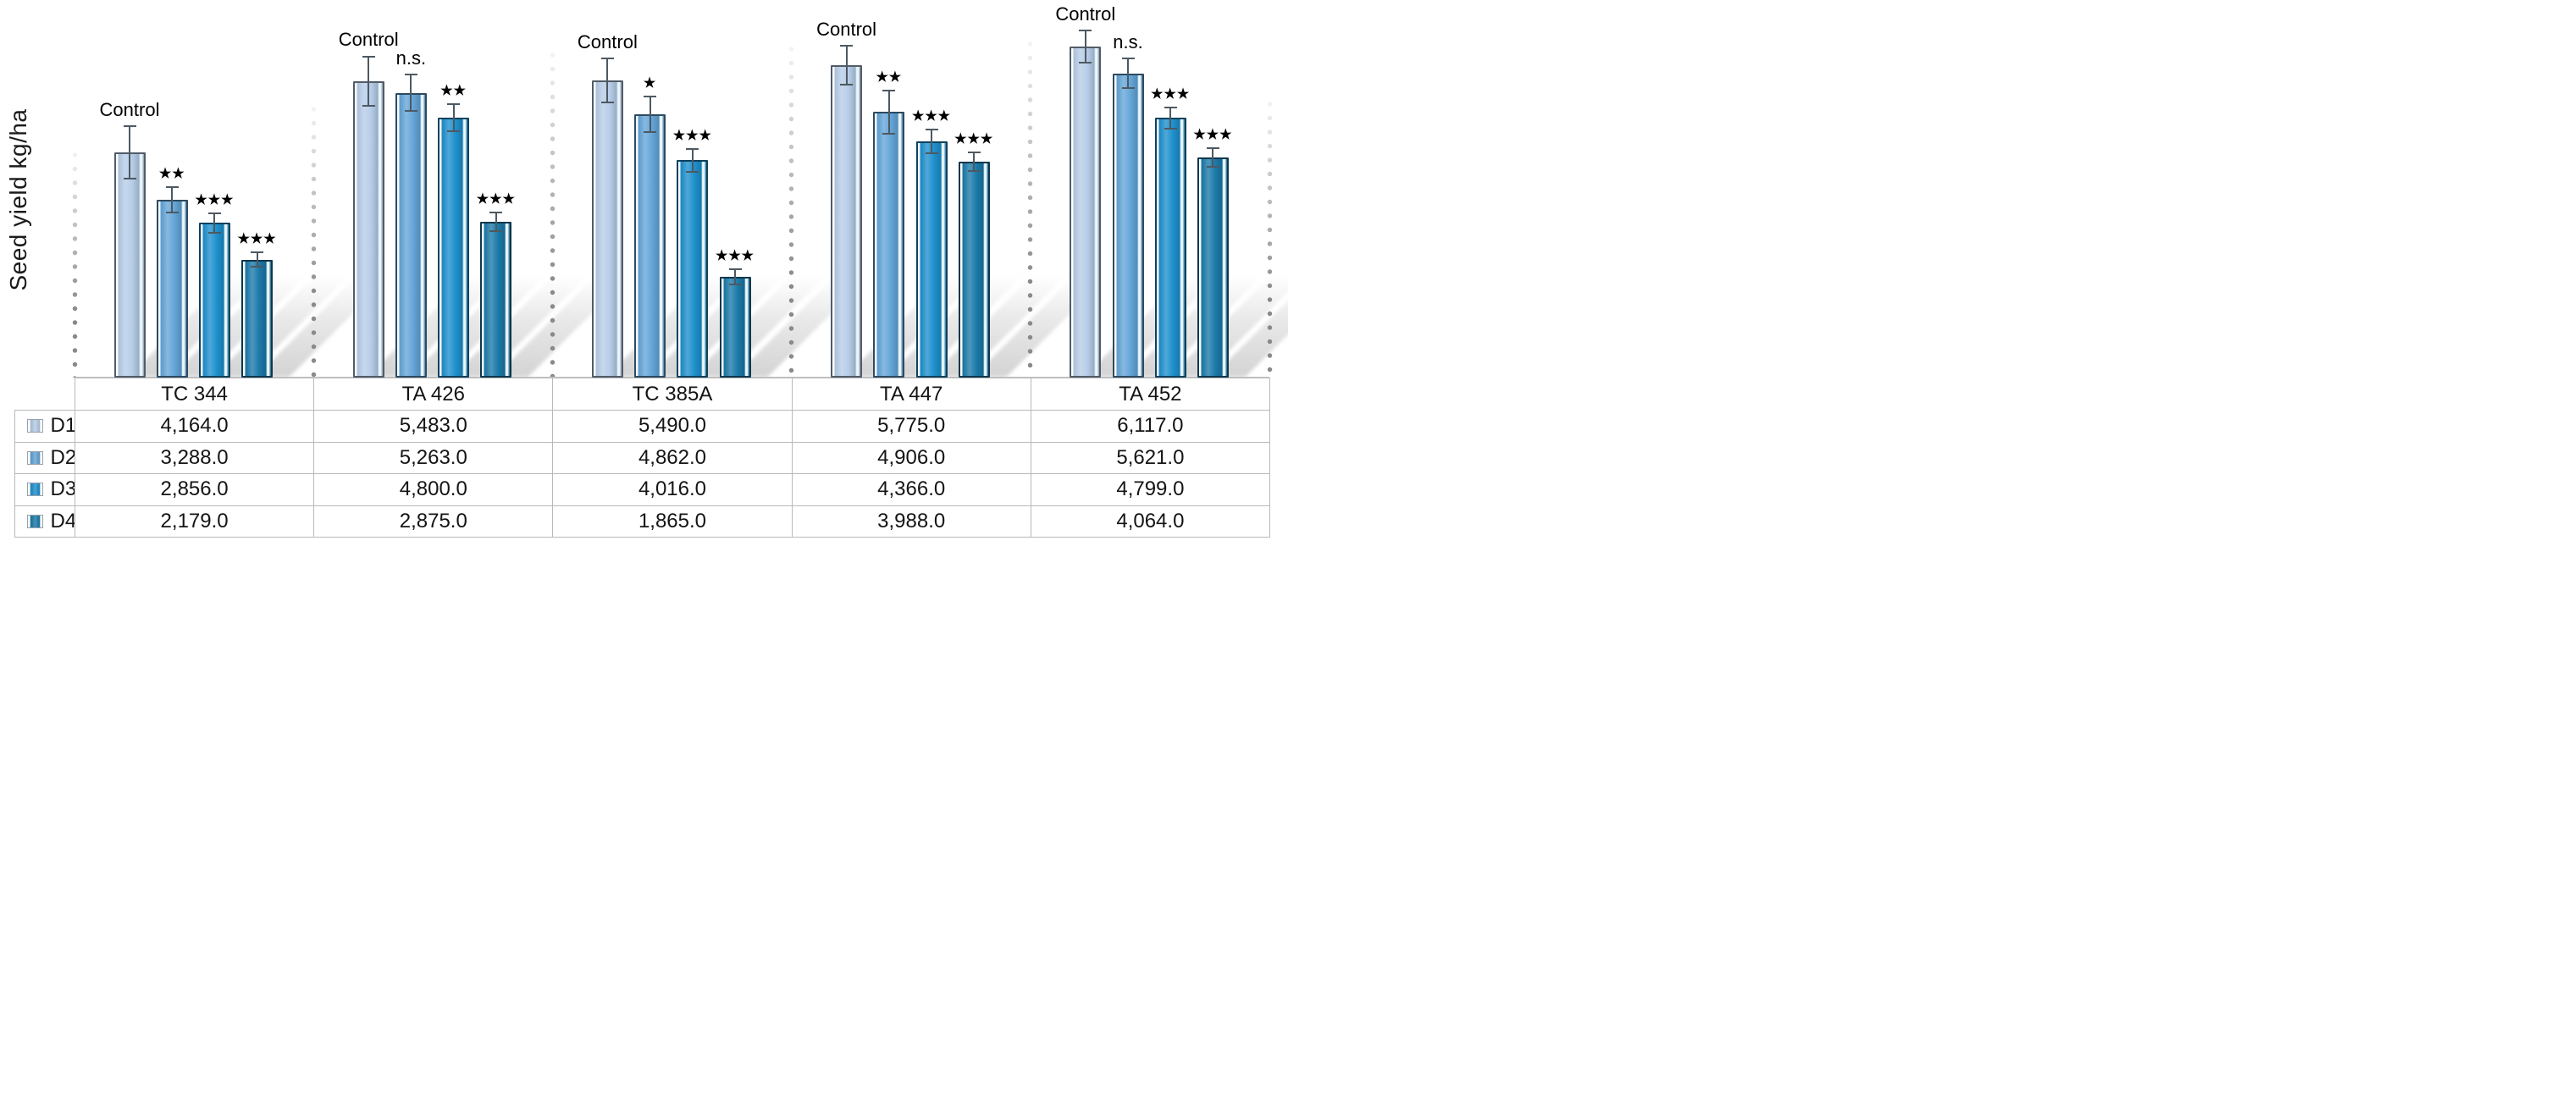  Describe the element at coordinates (672, 457) in the screenshot. I see `table-value-cell: 4,862.0` at that location.